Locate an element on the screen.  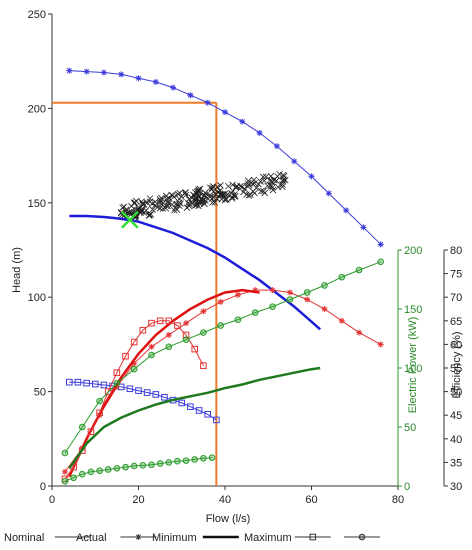
current-point-marker is located at coordinates (129, 219).